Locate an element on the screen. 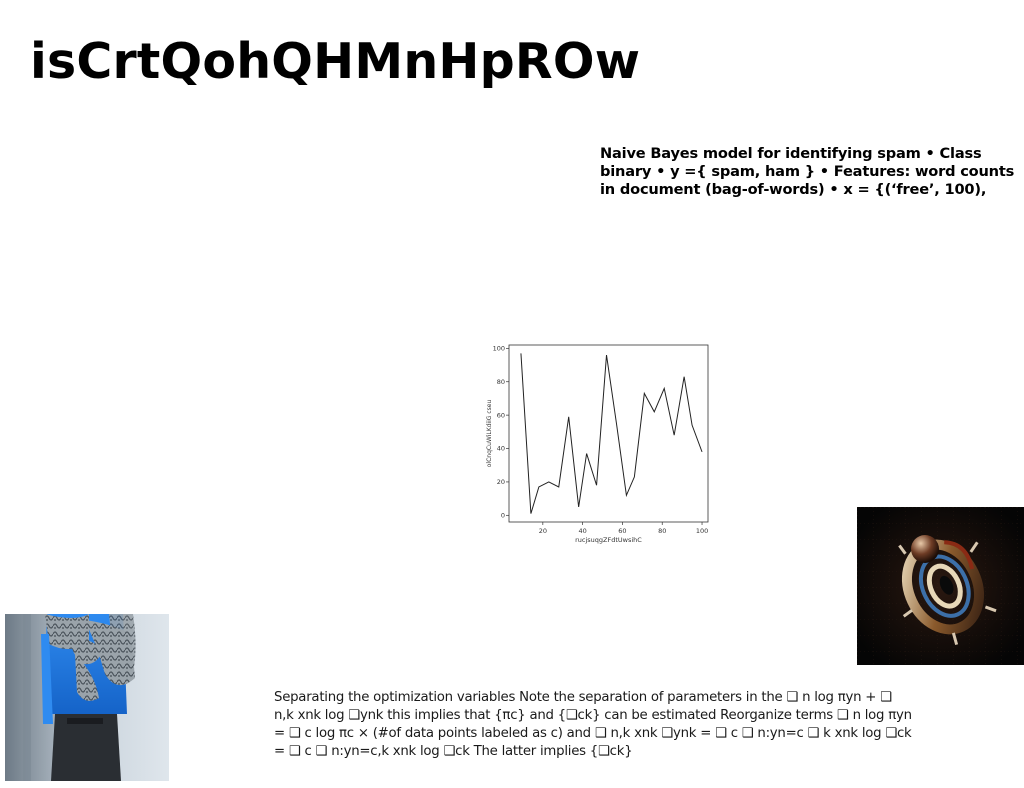 The height and width of the screenshot is (788, 1024). y-tick-label: 100 is located at coordinates (499, 349).